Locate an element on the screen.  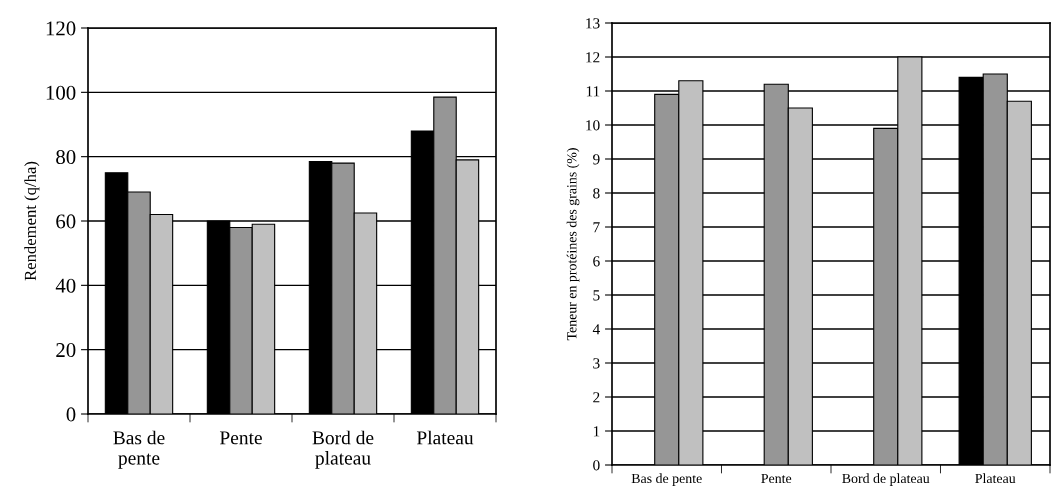
y-tick-label: 80 is located at coordinates (66, 157).